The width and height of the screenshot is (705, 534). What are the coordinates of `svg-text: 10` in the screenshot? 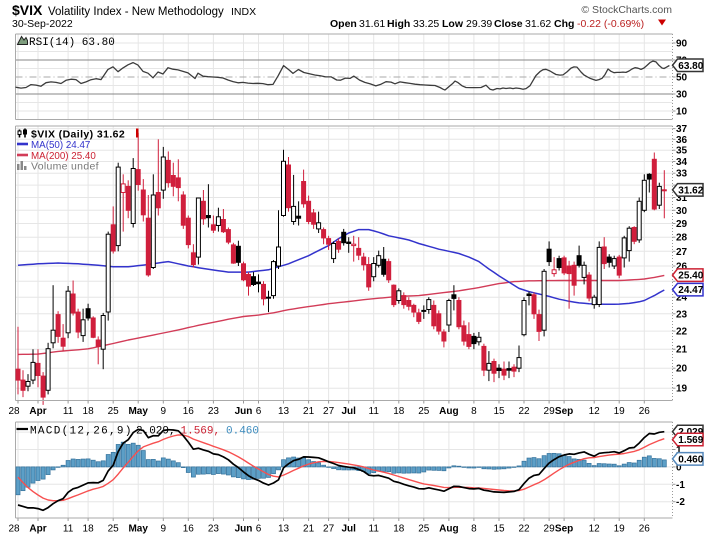 It's located at (682, 112).